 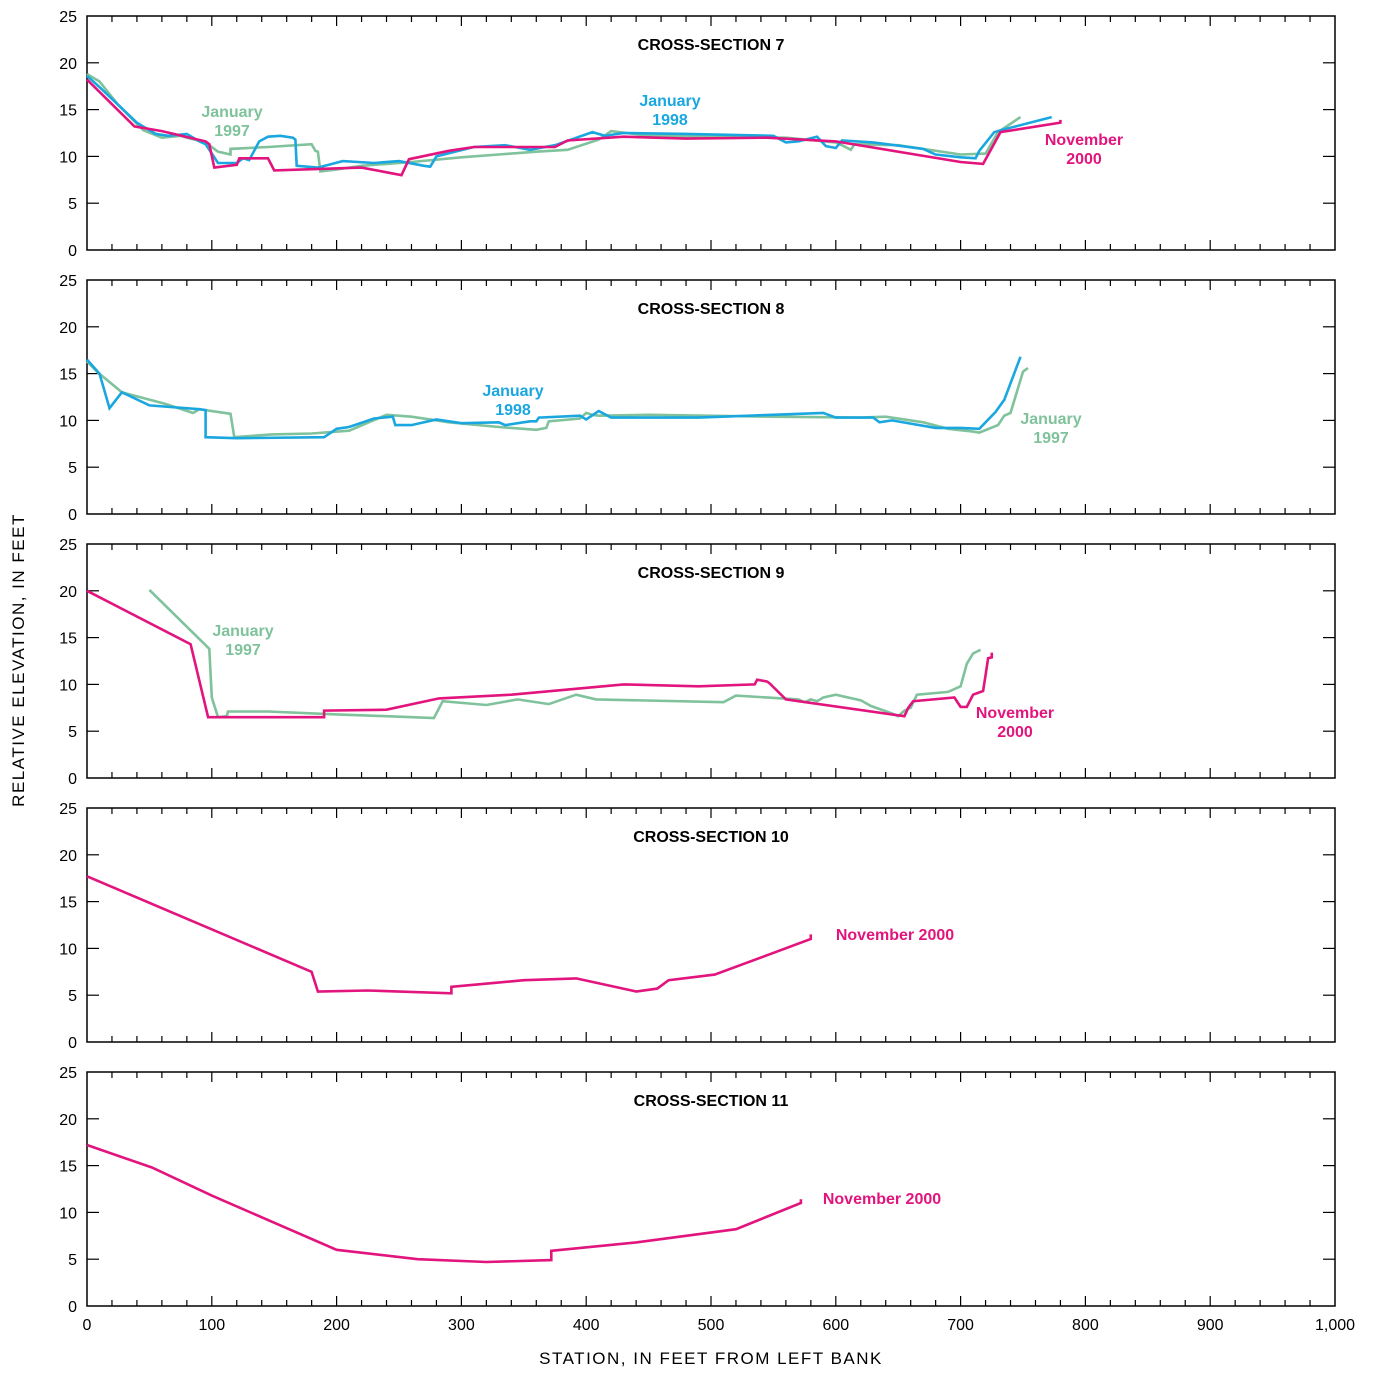 I want to click on panel-title: CROSS-SECTION 8, so click(x=711, y=309).